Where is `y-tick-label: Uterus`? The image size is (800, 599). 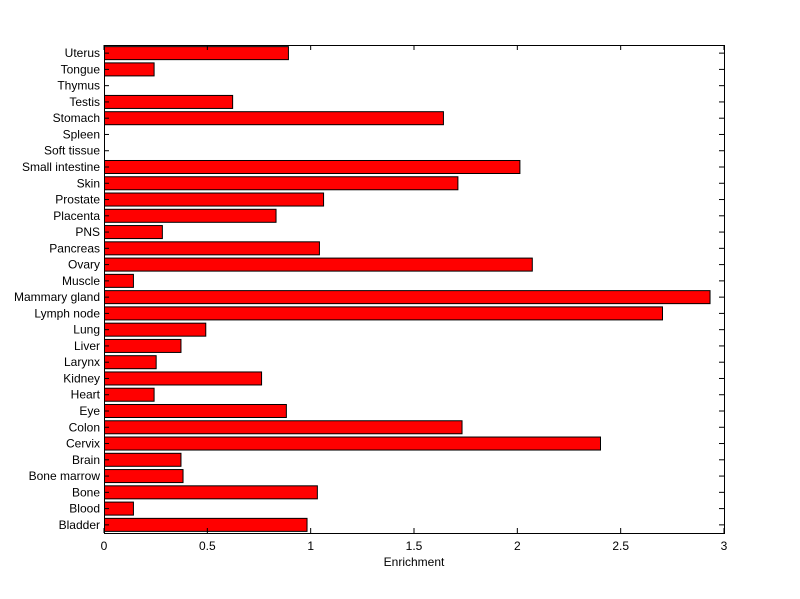
y-tick-label: Uterus is located at coordinates (82, 53).